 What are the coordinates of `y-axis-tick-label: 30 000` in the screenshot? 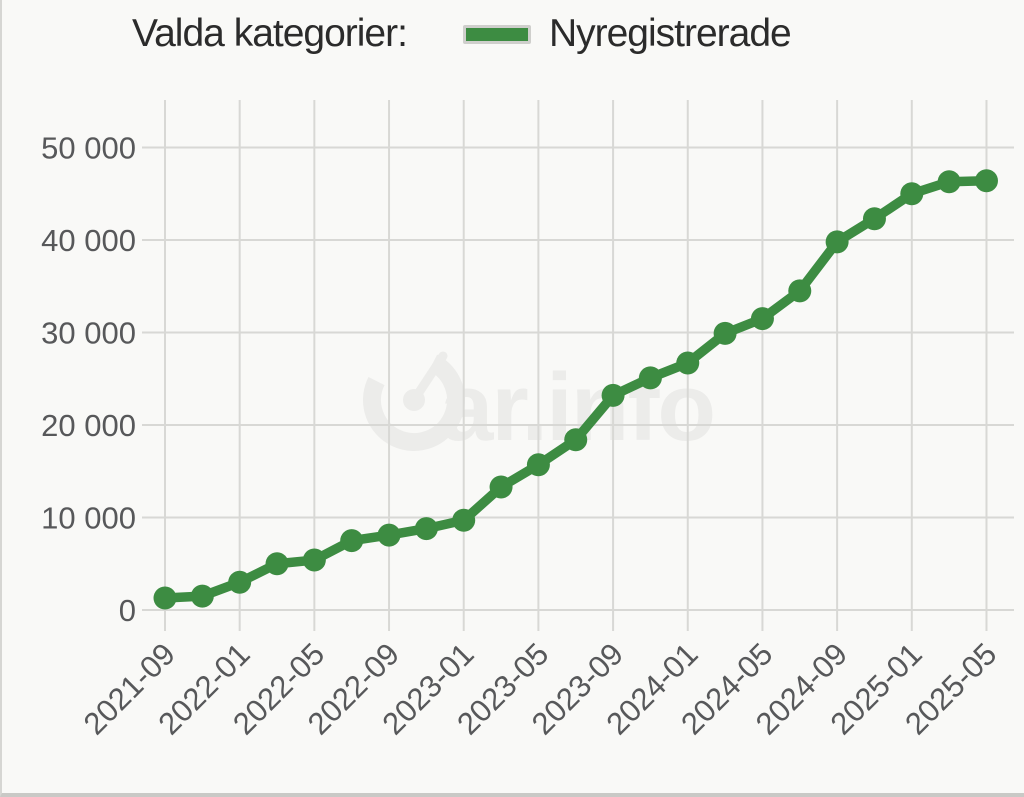 It's located at (88, 333).